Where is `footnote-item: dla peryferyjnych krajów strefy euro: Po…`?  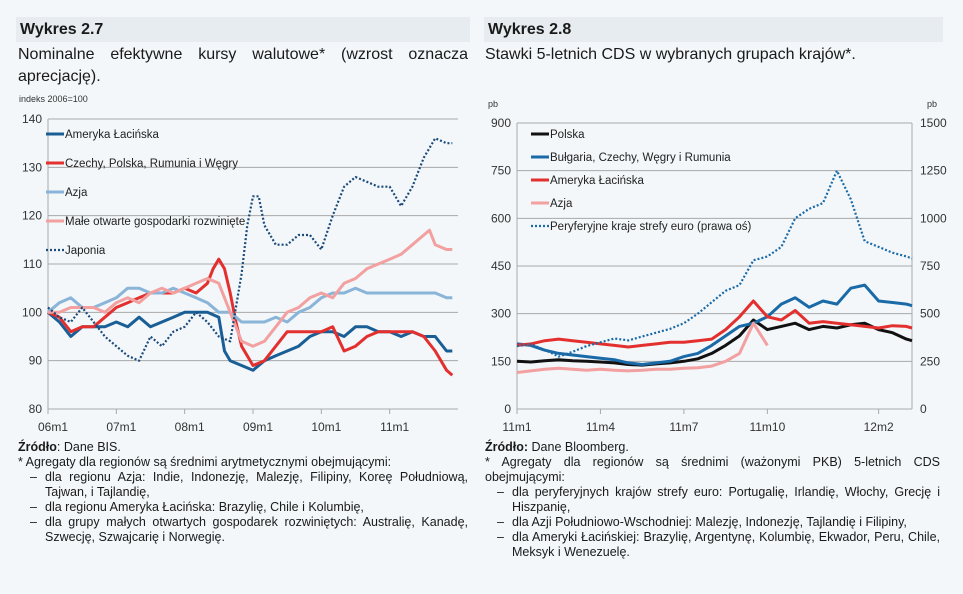
footnote-item: dla peryferyjnych krajów strefy euro: Po… is located at coordinates (712, 500).